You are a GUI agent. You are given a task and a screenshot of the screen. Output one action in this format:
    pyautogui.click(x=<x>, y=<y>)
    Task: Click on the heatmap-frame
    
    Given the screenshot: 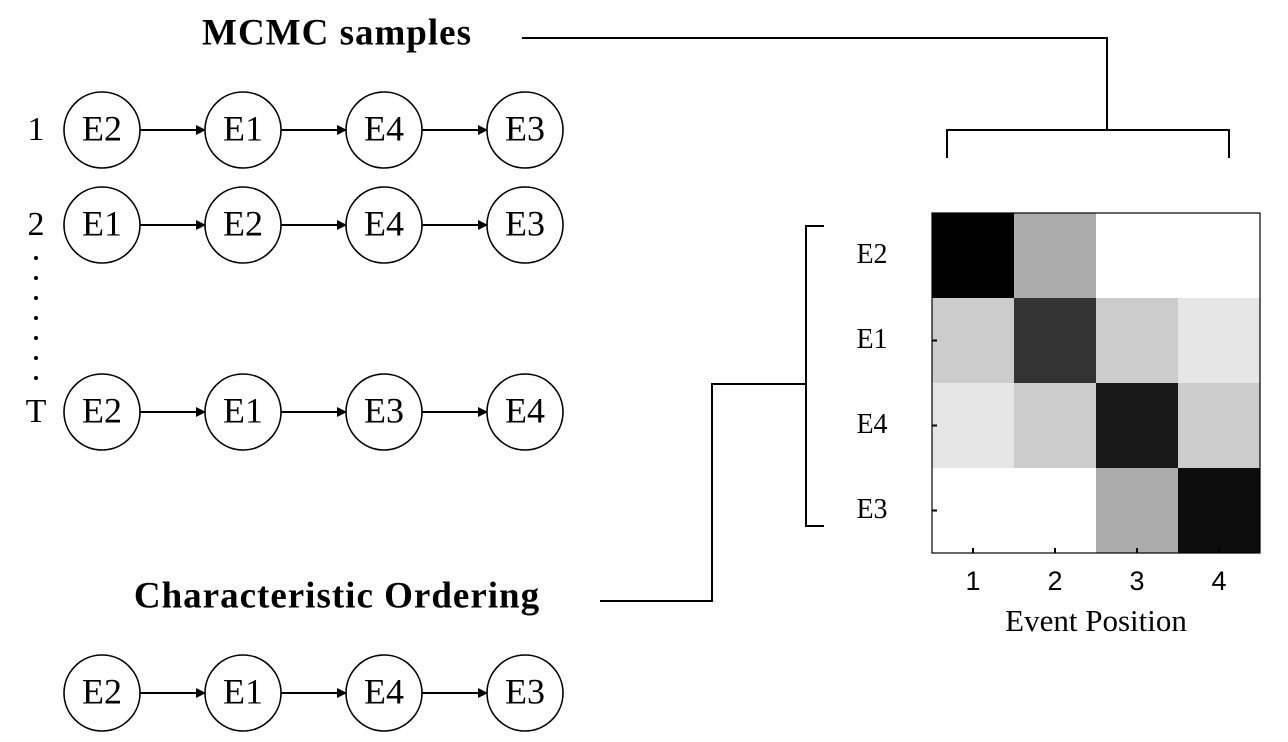 What is the action you would take?
    pyautogui.click(x=1096, y=383)
    